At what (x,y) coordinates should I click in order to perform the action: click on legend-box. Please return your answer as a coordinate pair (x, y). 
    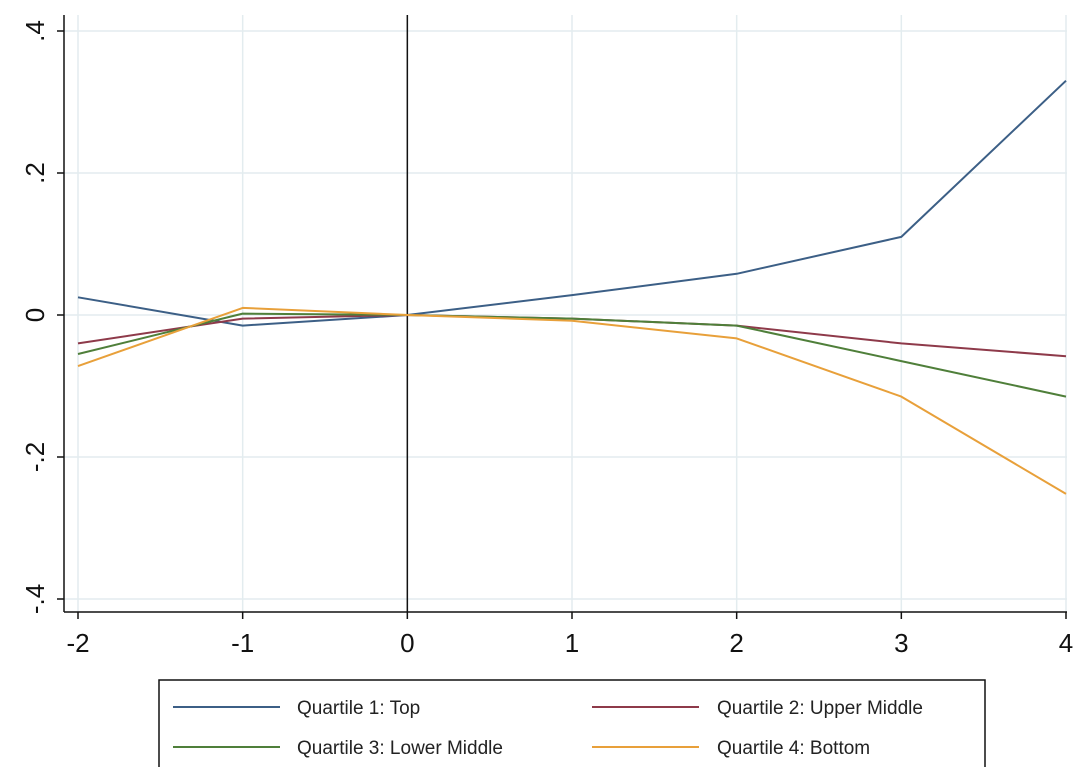
    Looking at the image, I should click on (572, 723).